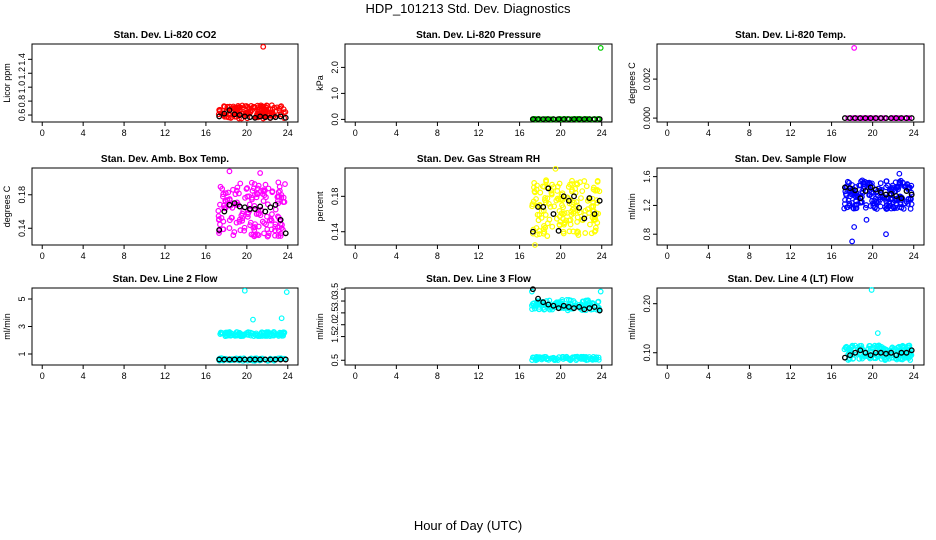 Image resolution: width=936 pixels, height=540 pixels. What do you see at coordinates (335, 360) in the screenshot?
I see `y-tick-label: 0.5` at bounding box center [335, 360].